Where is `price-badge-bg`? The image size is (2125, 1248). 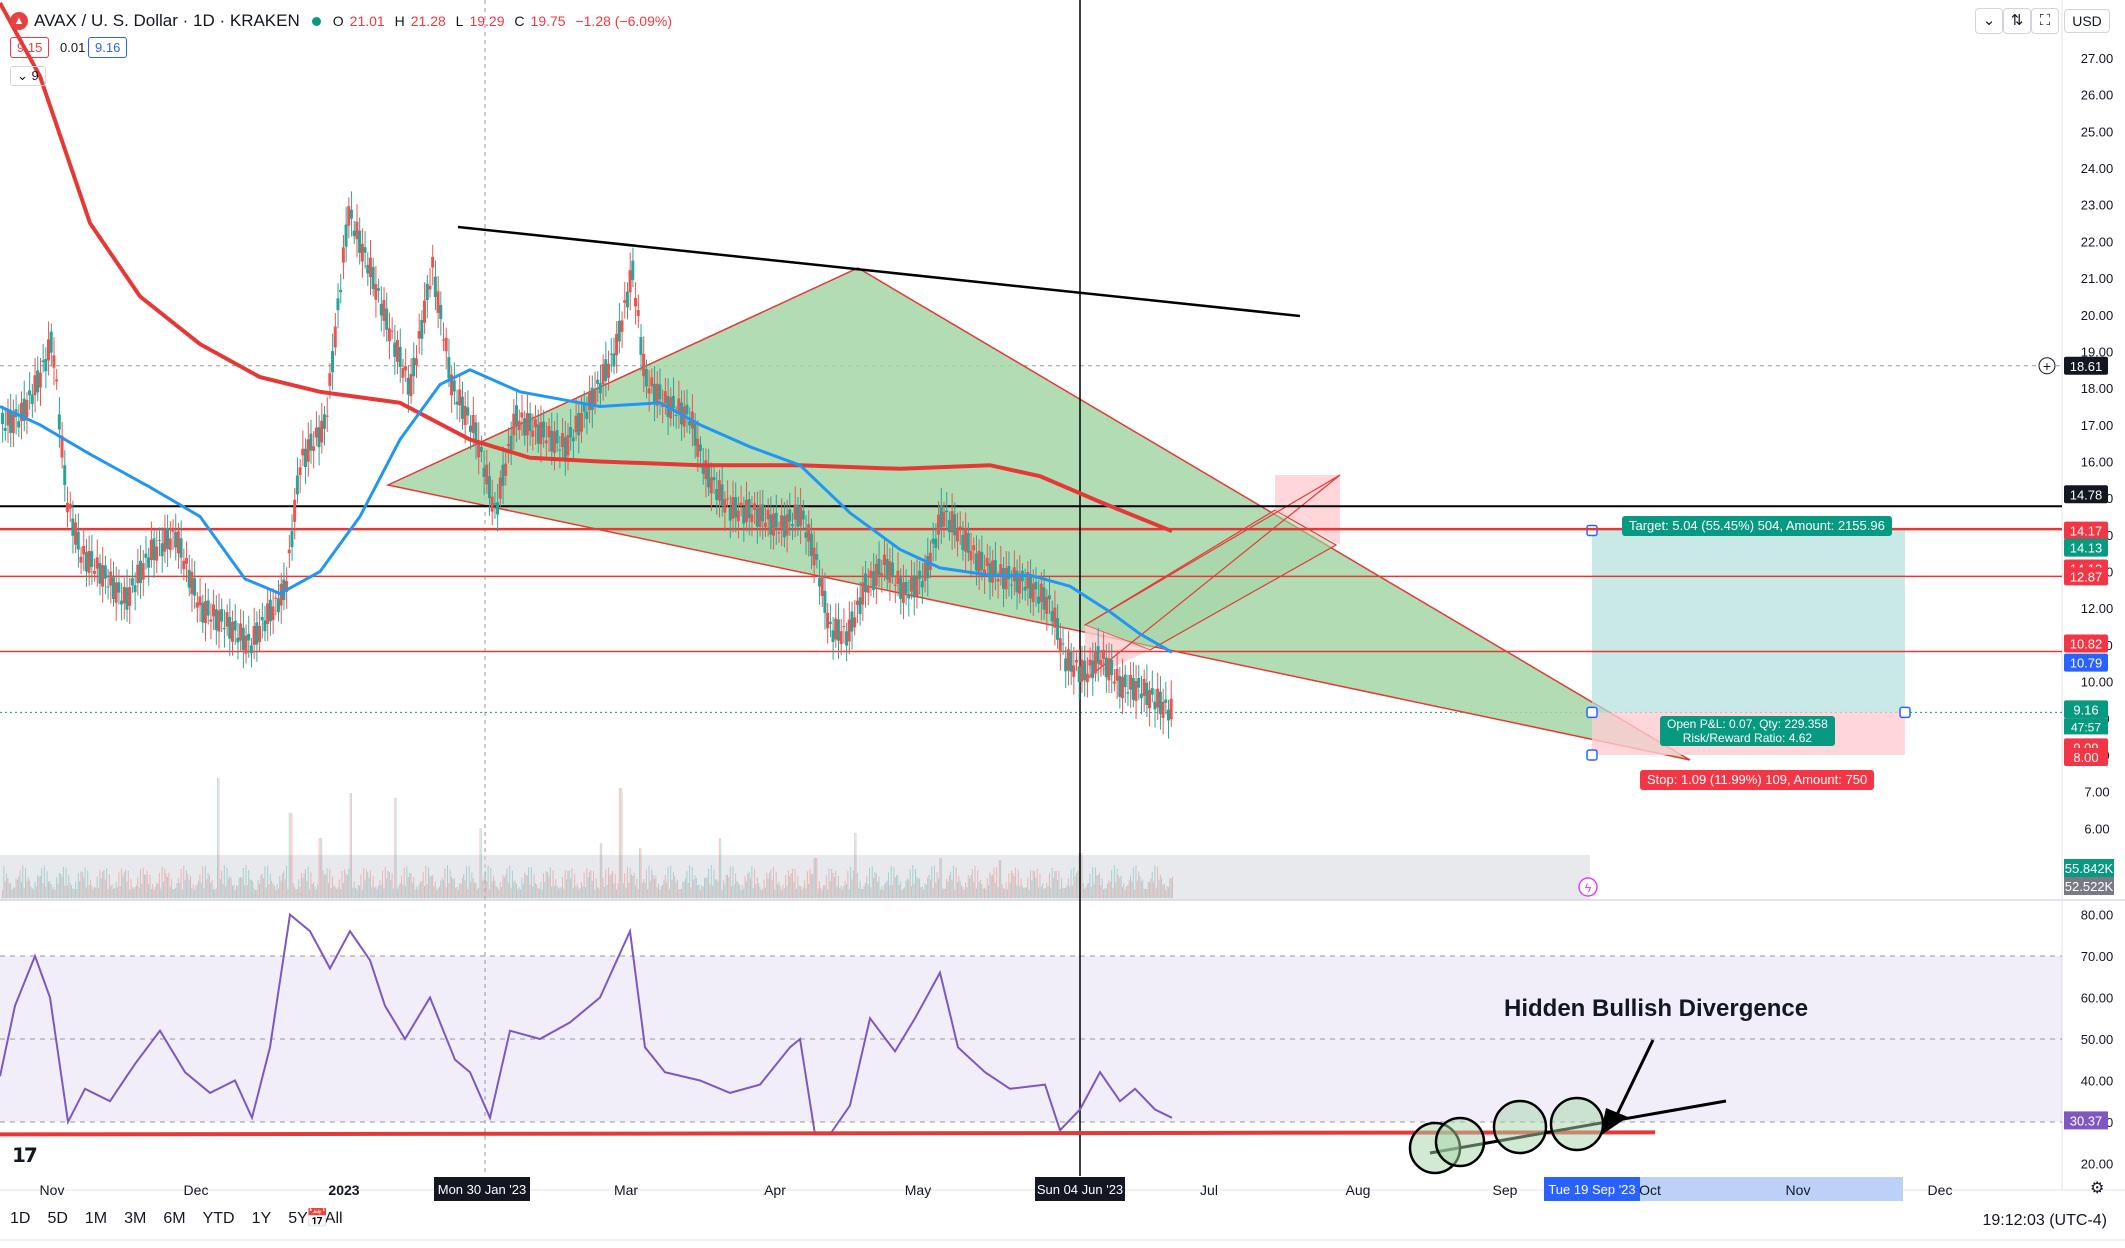 price-badge-bg is located at coordinates (2086, 494).